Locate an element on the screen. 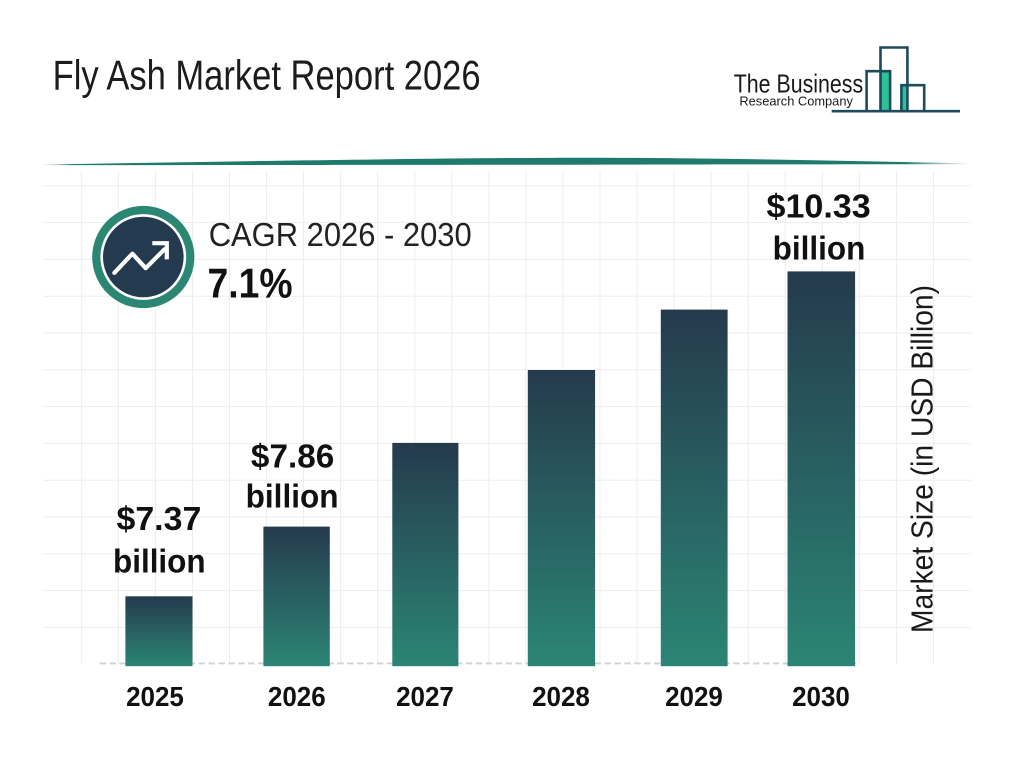 This screenshot has height=768, width=1024. svg-text: 2029 is located at coordinates (694, 696).